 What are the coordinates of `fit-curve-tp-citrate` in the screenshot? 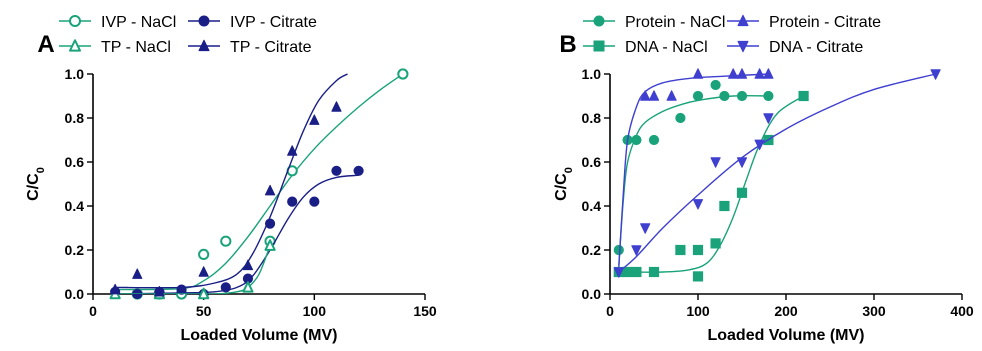 It's located at (231, 181).